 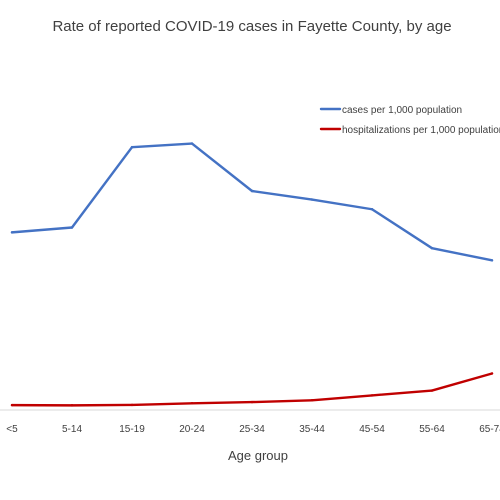 I want to click on x-tick-label: <5, so click(x=12, y=429).